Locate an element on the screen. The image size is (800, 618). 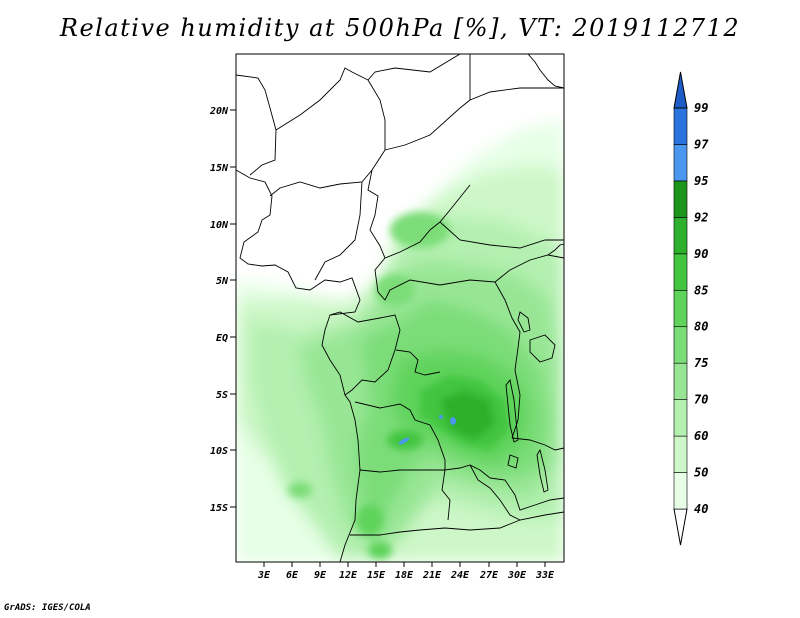
colorbar-label: 80 is located at coordinates (701, 327).